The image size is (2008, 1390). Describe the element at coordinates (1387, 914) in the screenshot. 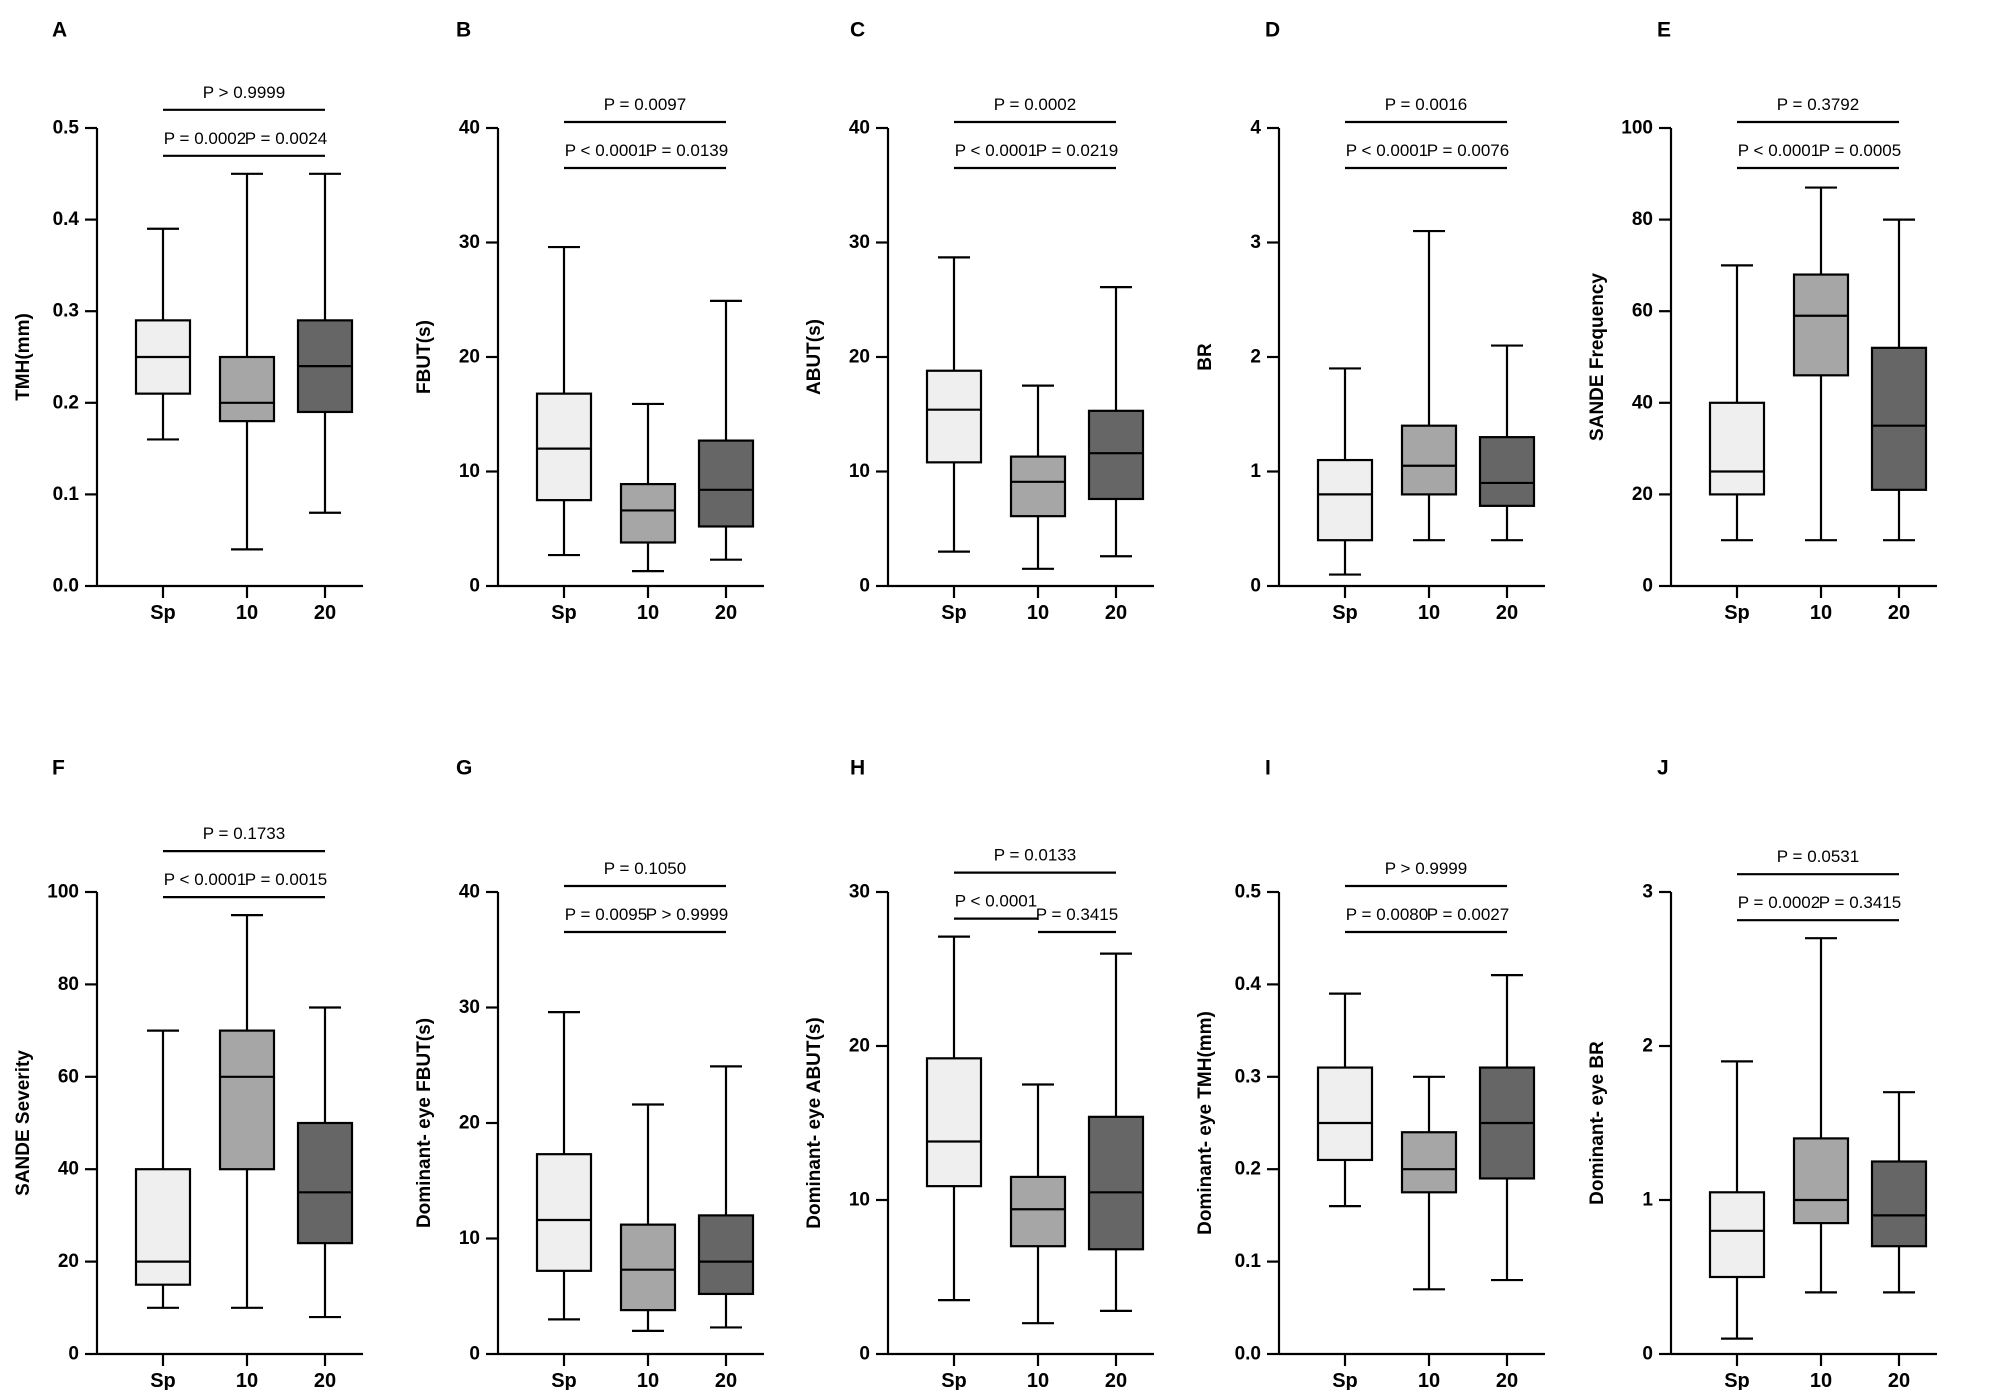

I see `p-value-label: P = 0.0080` at that location.